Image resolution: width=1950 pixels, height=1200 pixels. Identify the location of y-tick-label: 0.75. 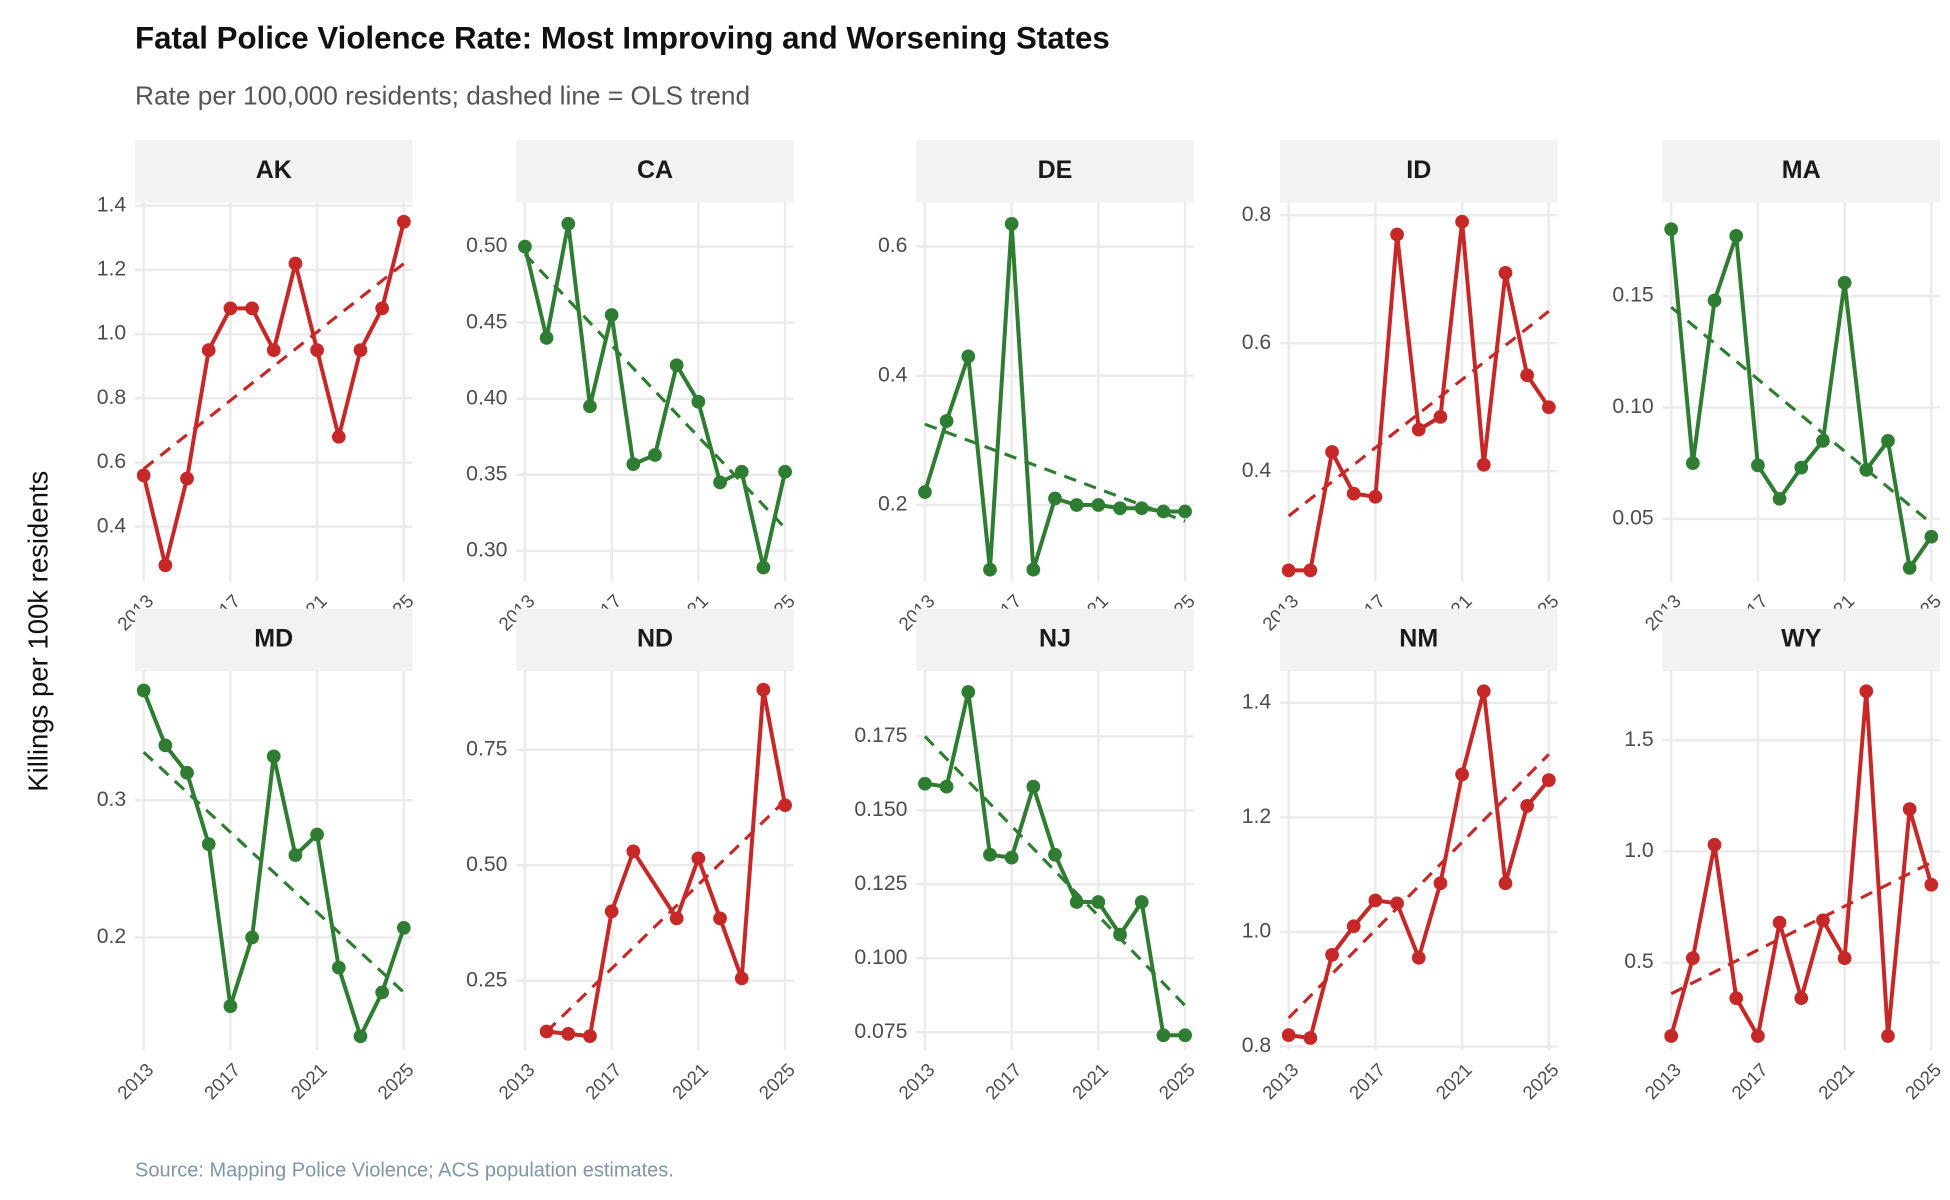
(486, 748).